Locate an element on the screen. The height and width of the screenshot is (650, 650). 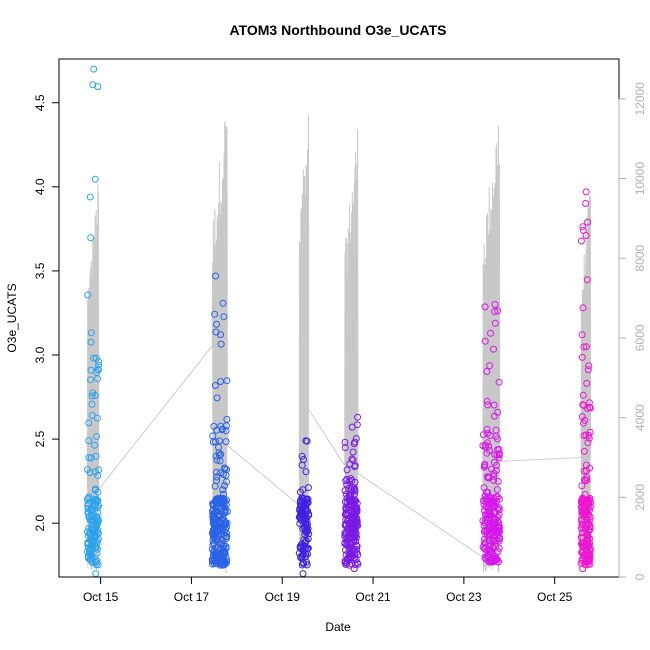
x-tick-label-5: Oct 25 is located at coordinates (555, 597).